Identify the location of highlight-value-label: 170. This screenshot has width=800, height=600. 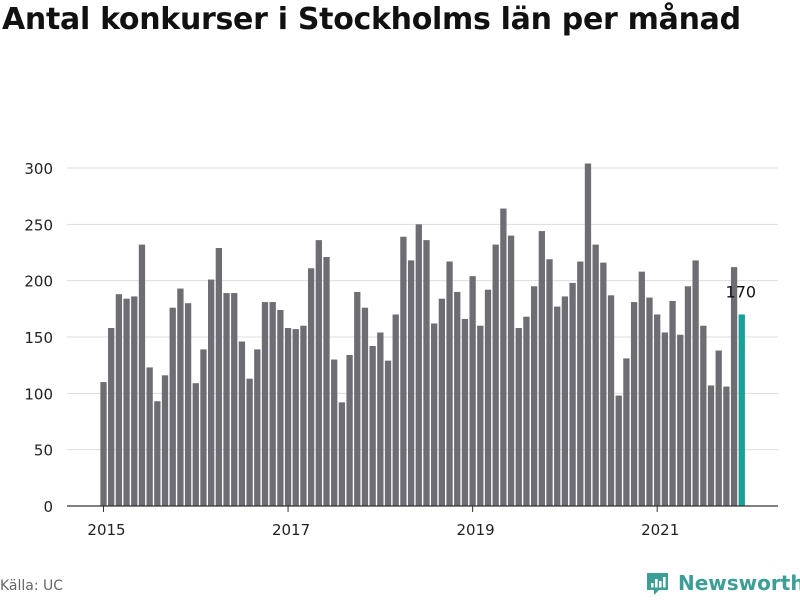
(741, 292).